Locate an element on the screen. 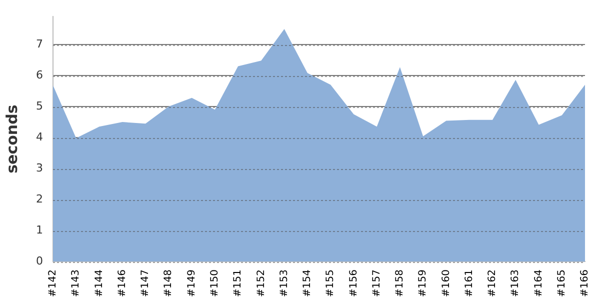 The image size is (600, 300). y-tick-label: 0 is located at coordinates (39, 261).